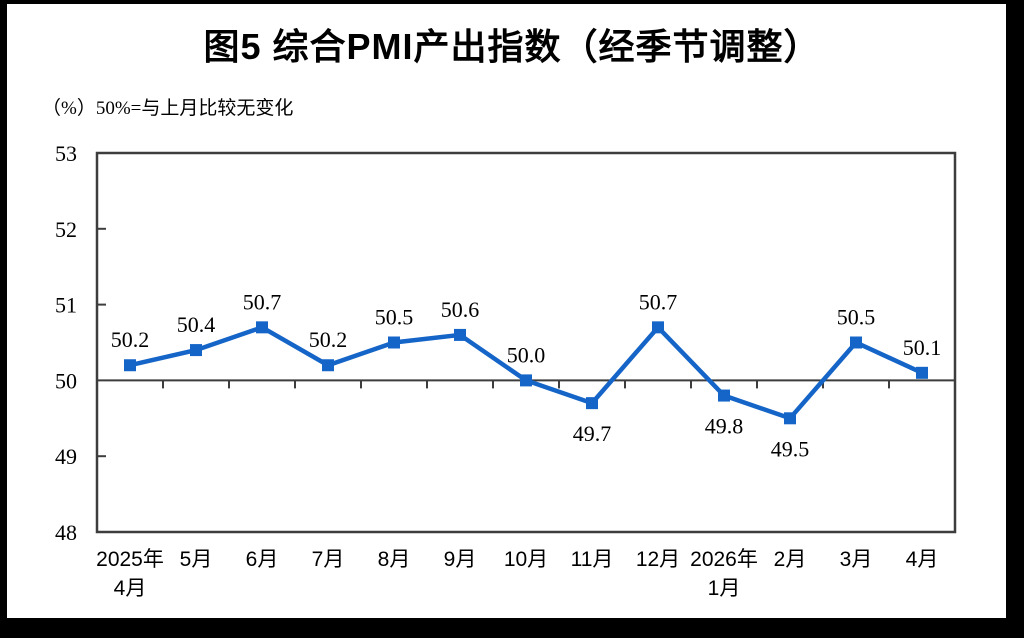 The height and width of the screenshot is (638, 1024). Describe the element at coordinates (66, 380) in the screenshot. I see `y-axis-label: 50` at that location.